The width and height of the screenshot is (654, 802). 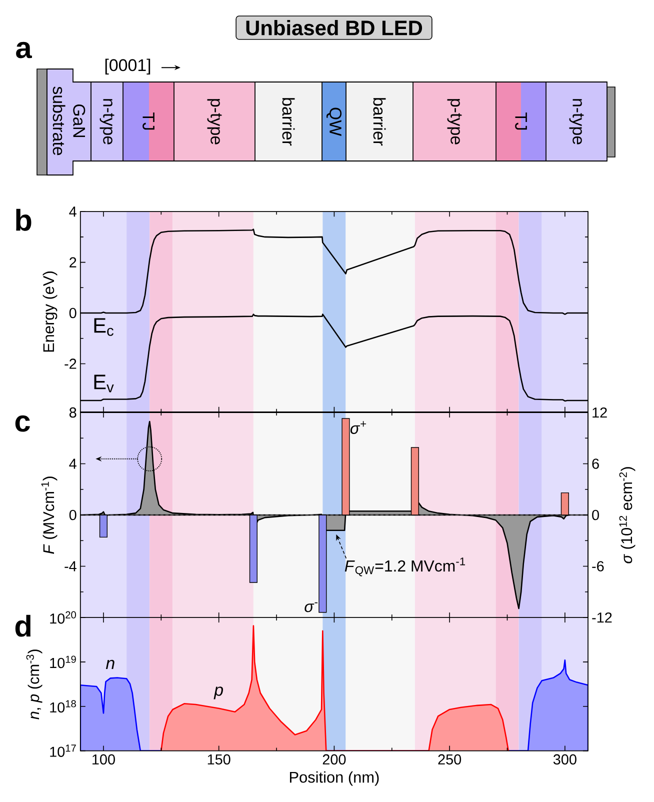 I want to click on x-tick-label: 150, so click(x=219, y=759).